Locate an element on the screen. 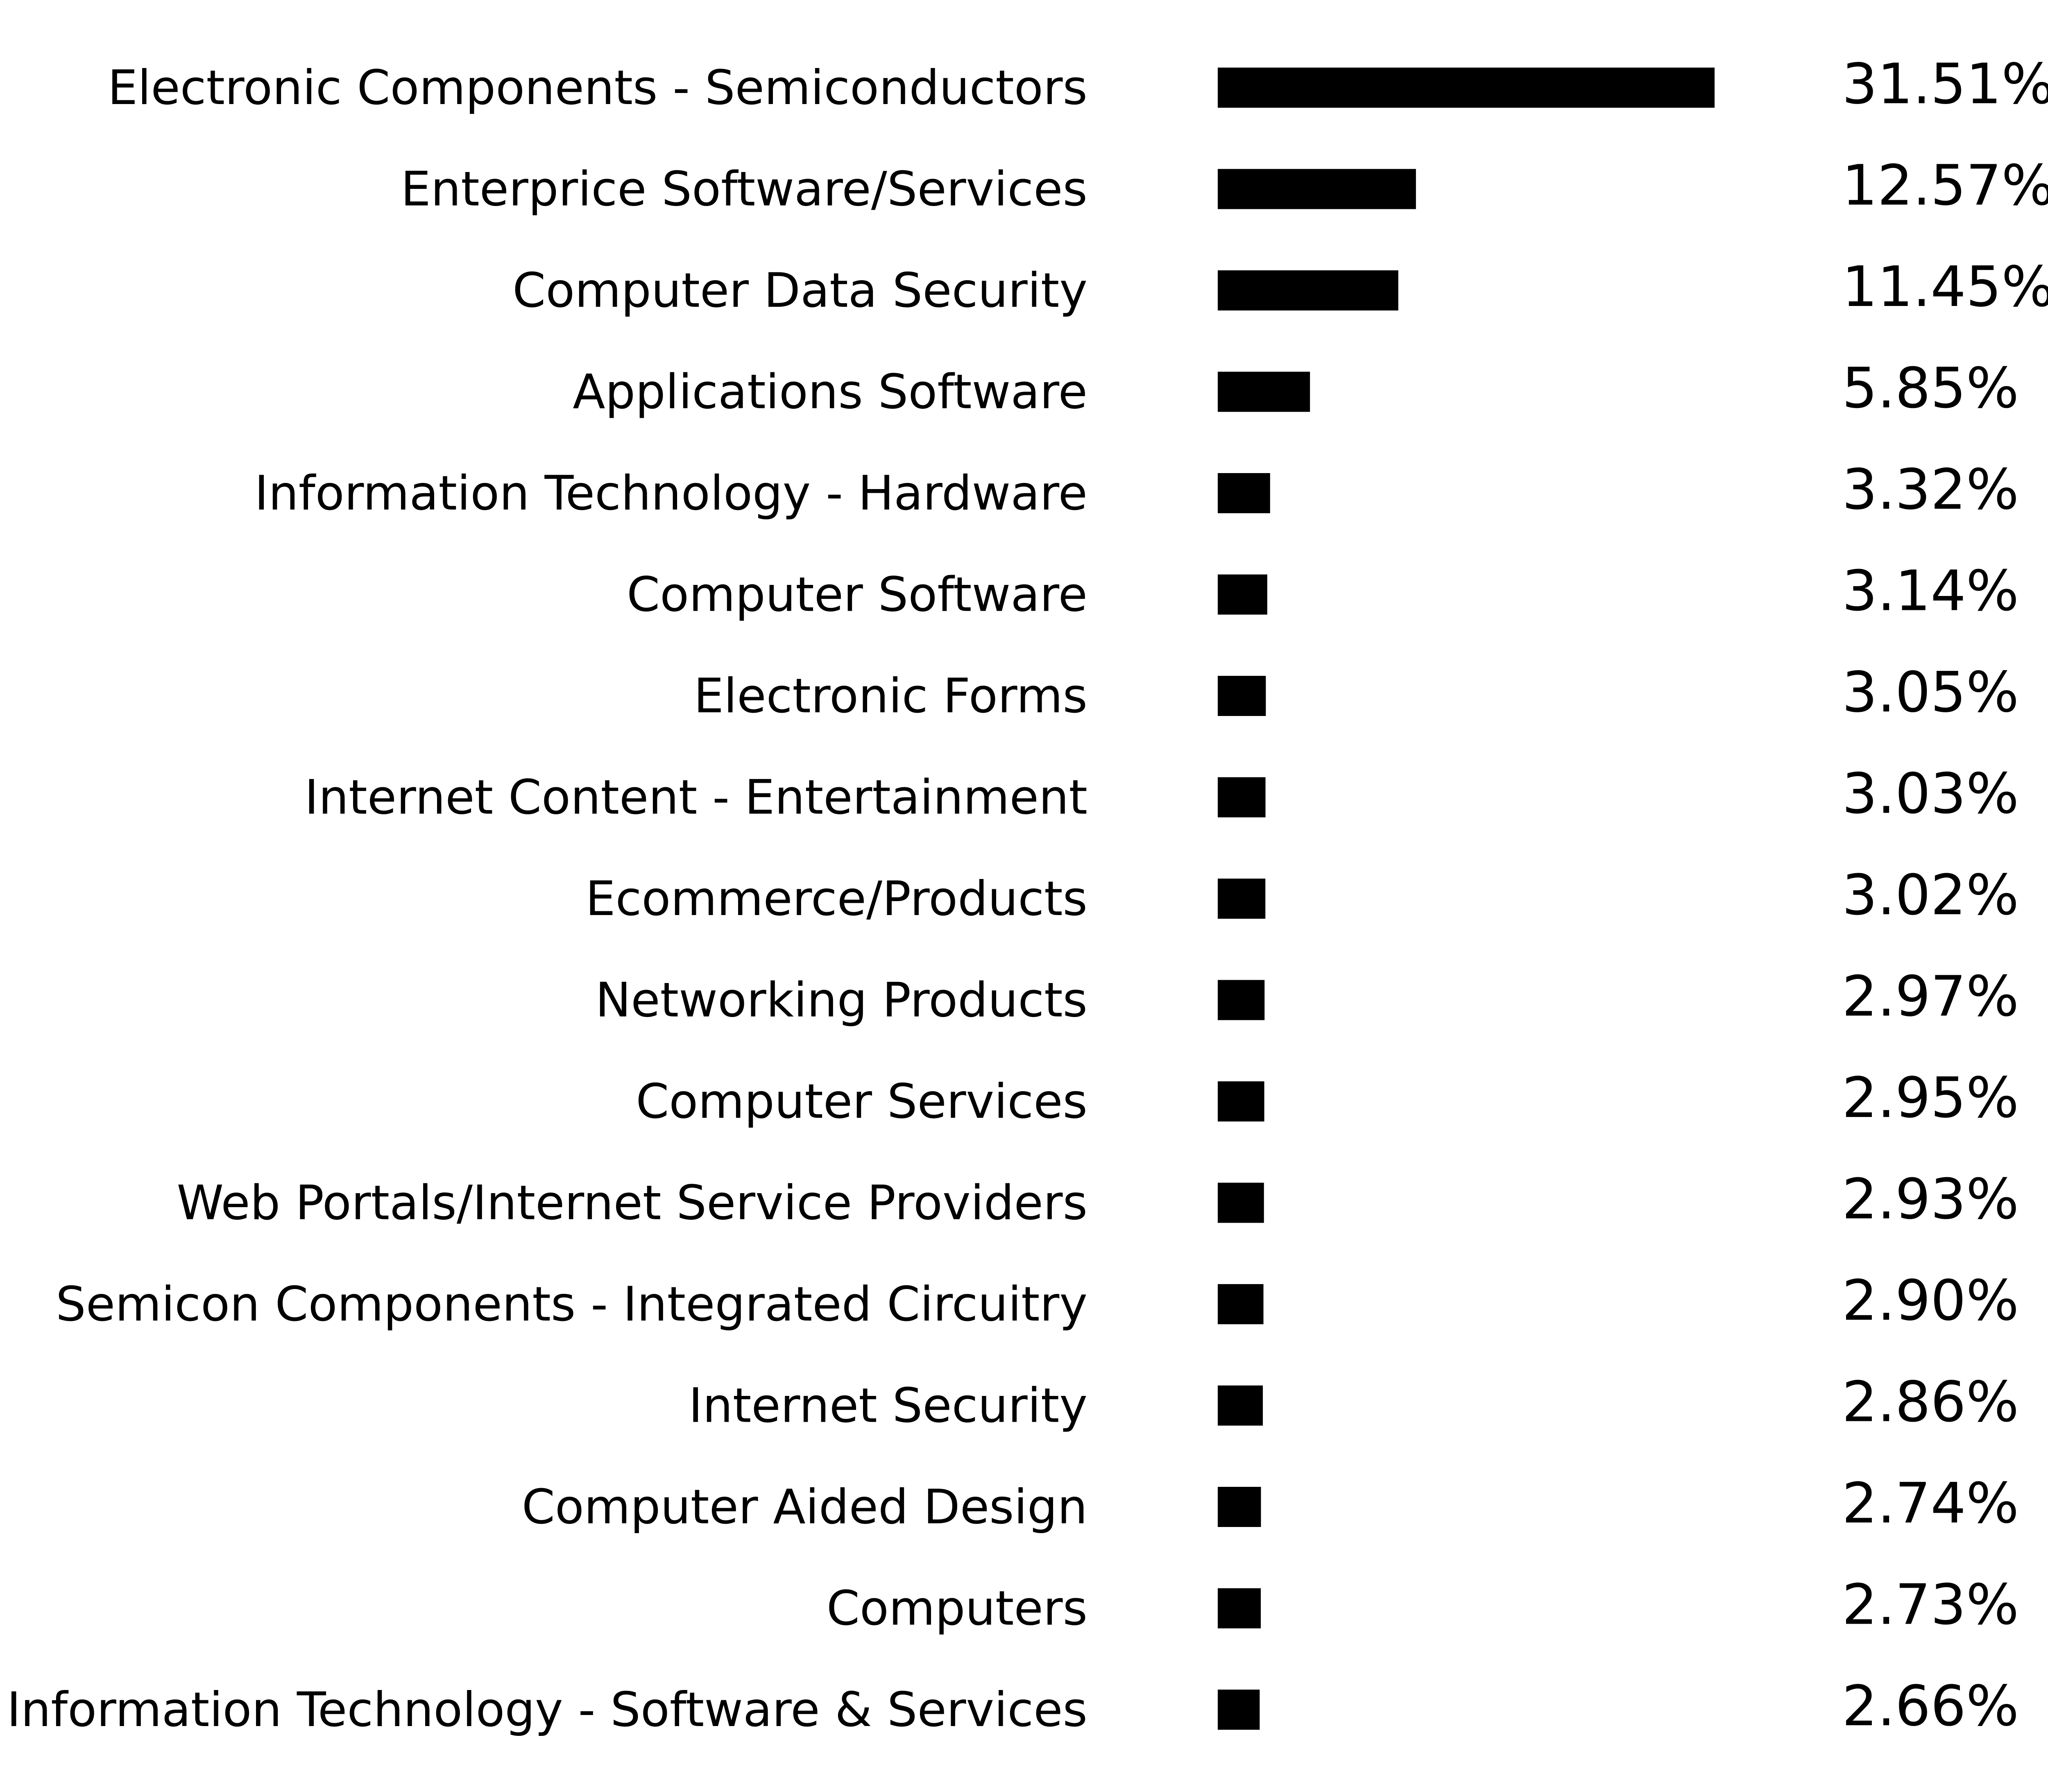 The height and width of the screenshot is (1792, 2048). category-label: Information Technology - Hardware is located at coordinates (670, 493).